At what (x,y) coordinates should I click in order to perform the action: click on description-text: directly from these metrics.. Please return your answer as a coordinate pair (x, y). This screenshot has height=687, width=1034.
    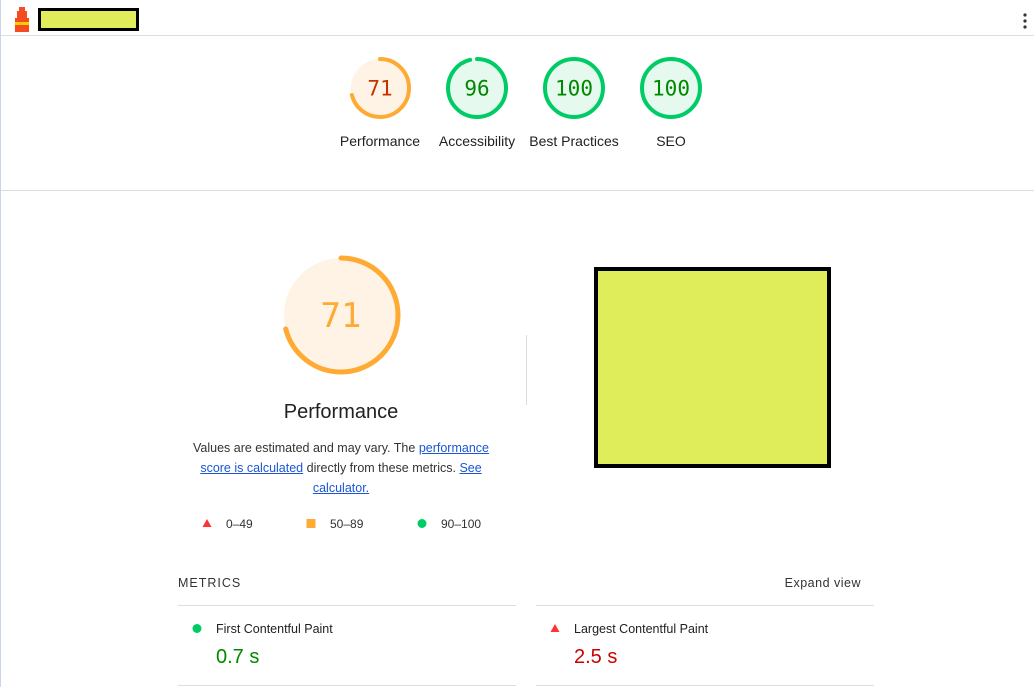
    Looking at the image, I should click on (381, 468).